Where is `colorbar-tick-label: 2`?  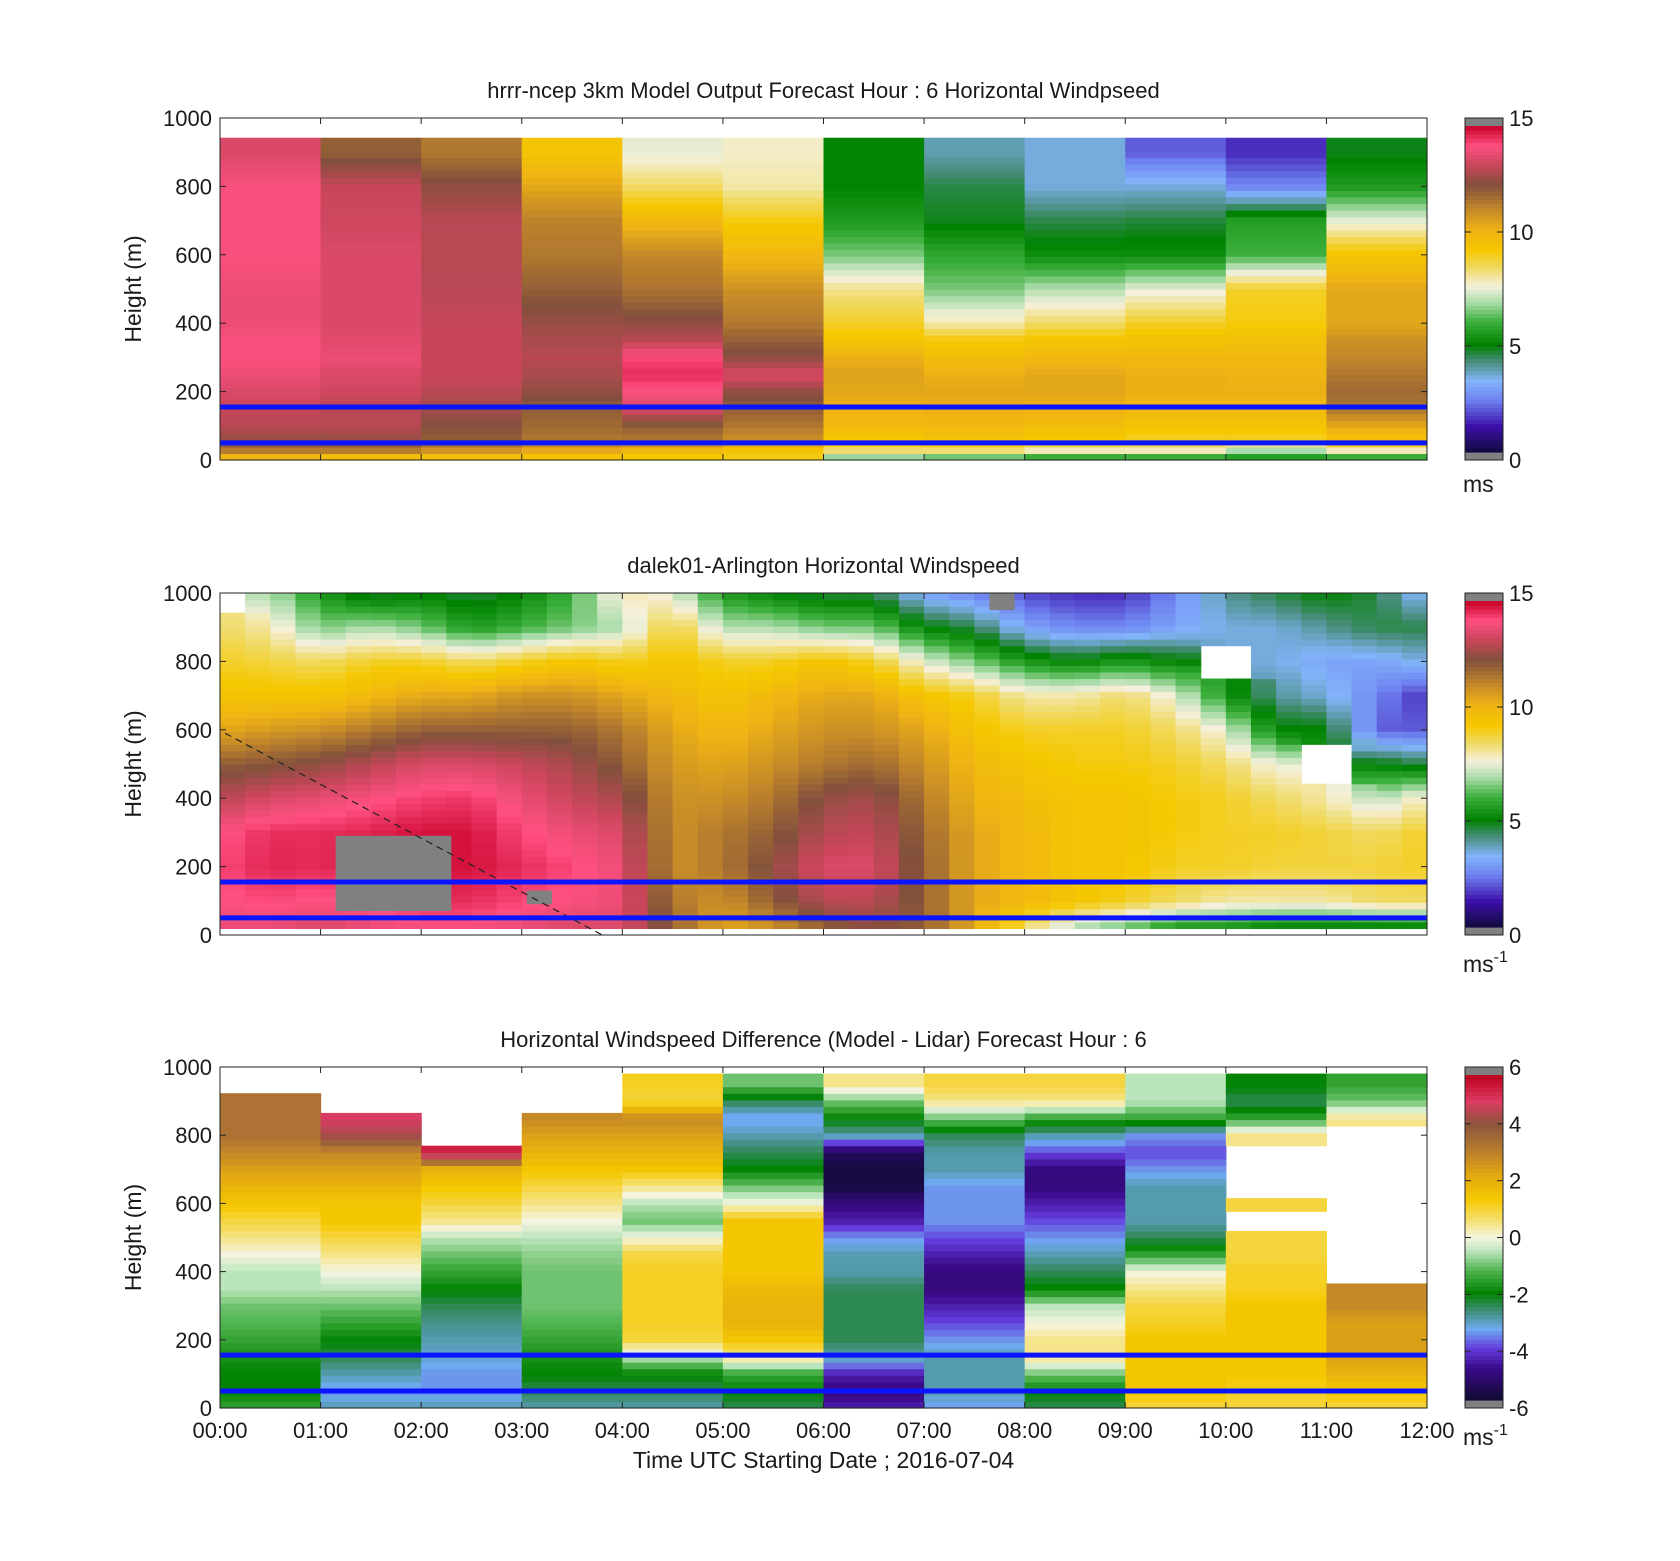
colorbar-tick-label: 2 is located at coordinates (1515, 1181).